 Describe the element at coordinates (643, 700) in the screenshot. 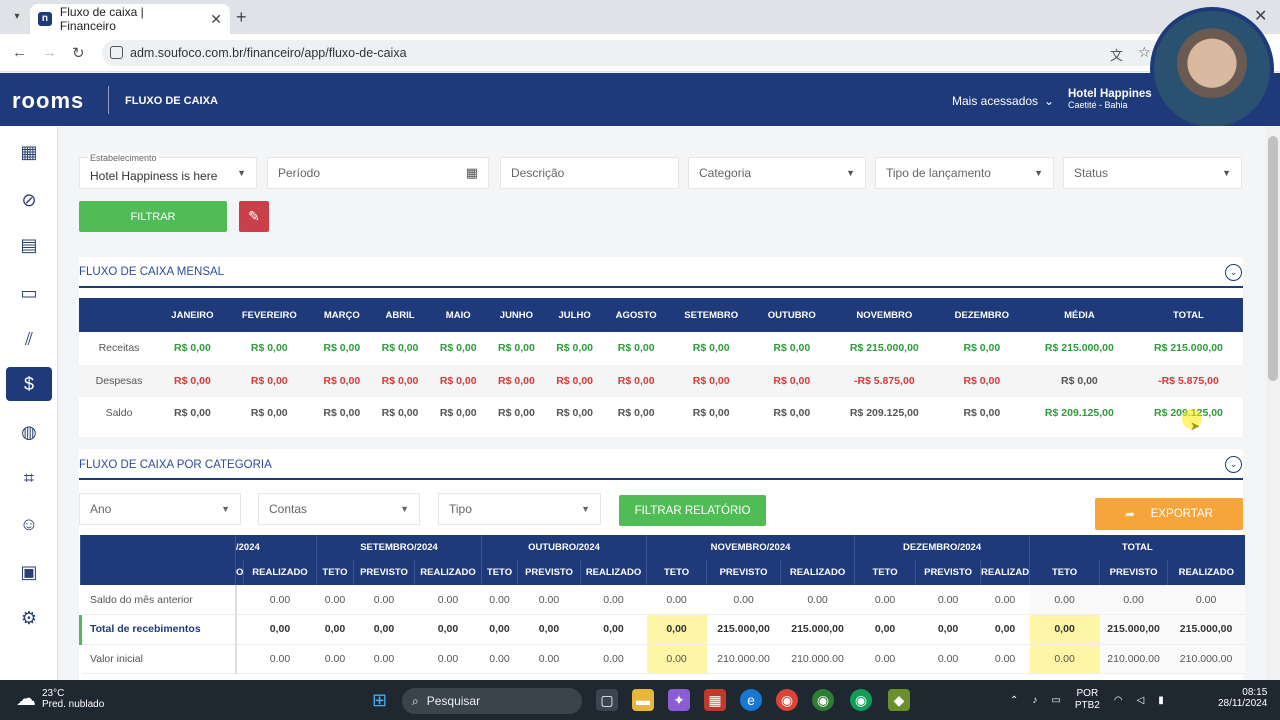

I see `file-explorer-icon: ▬` at that location.